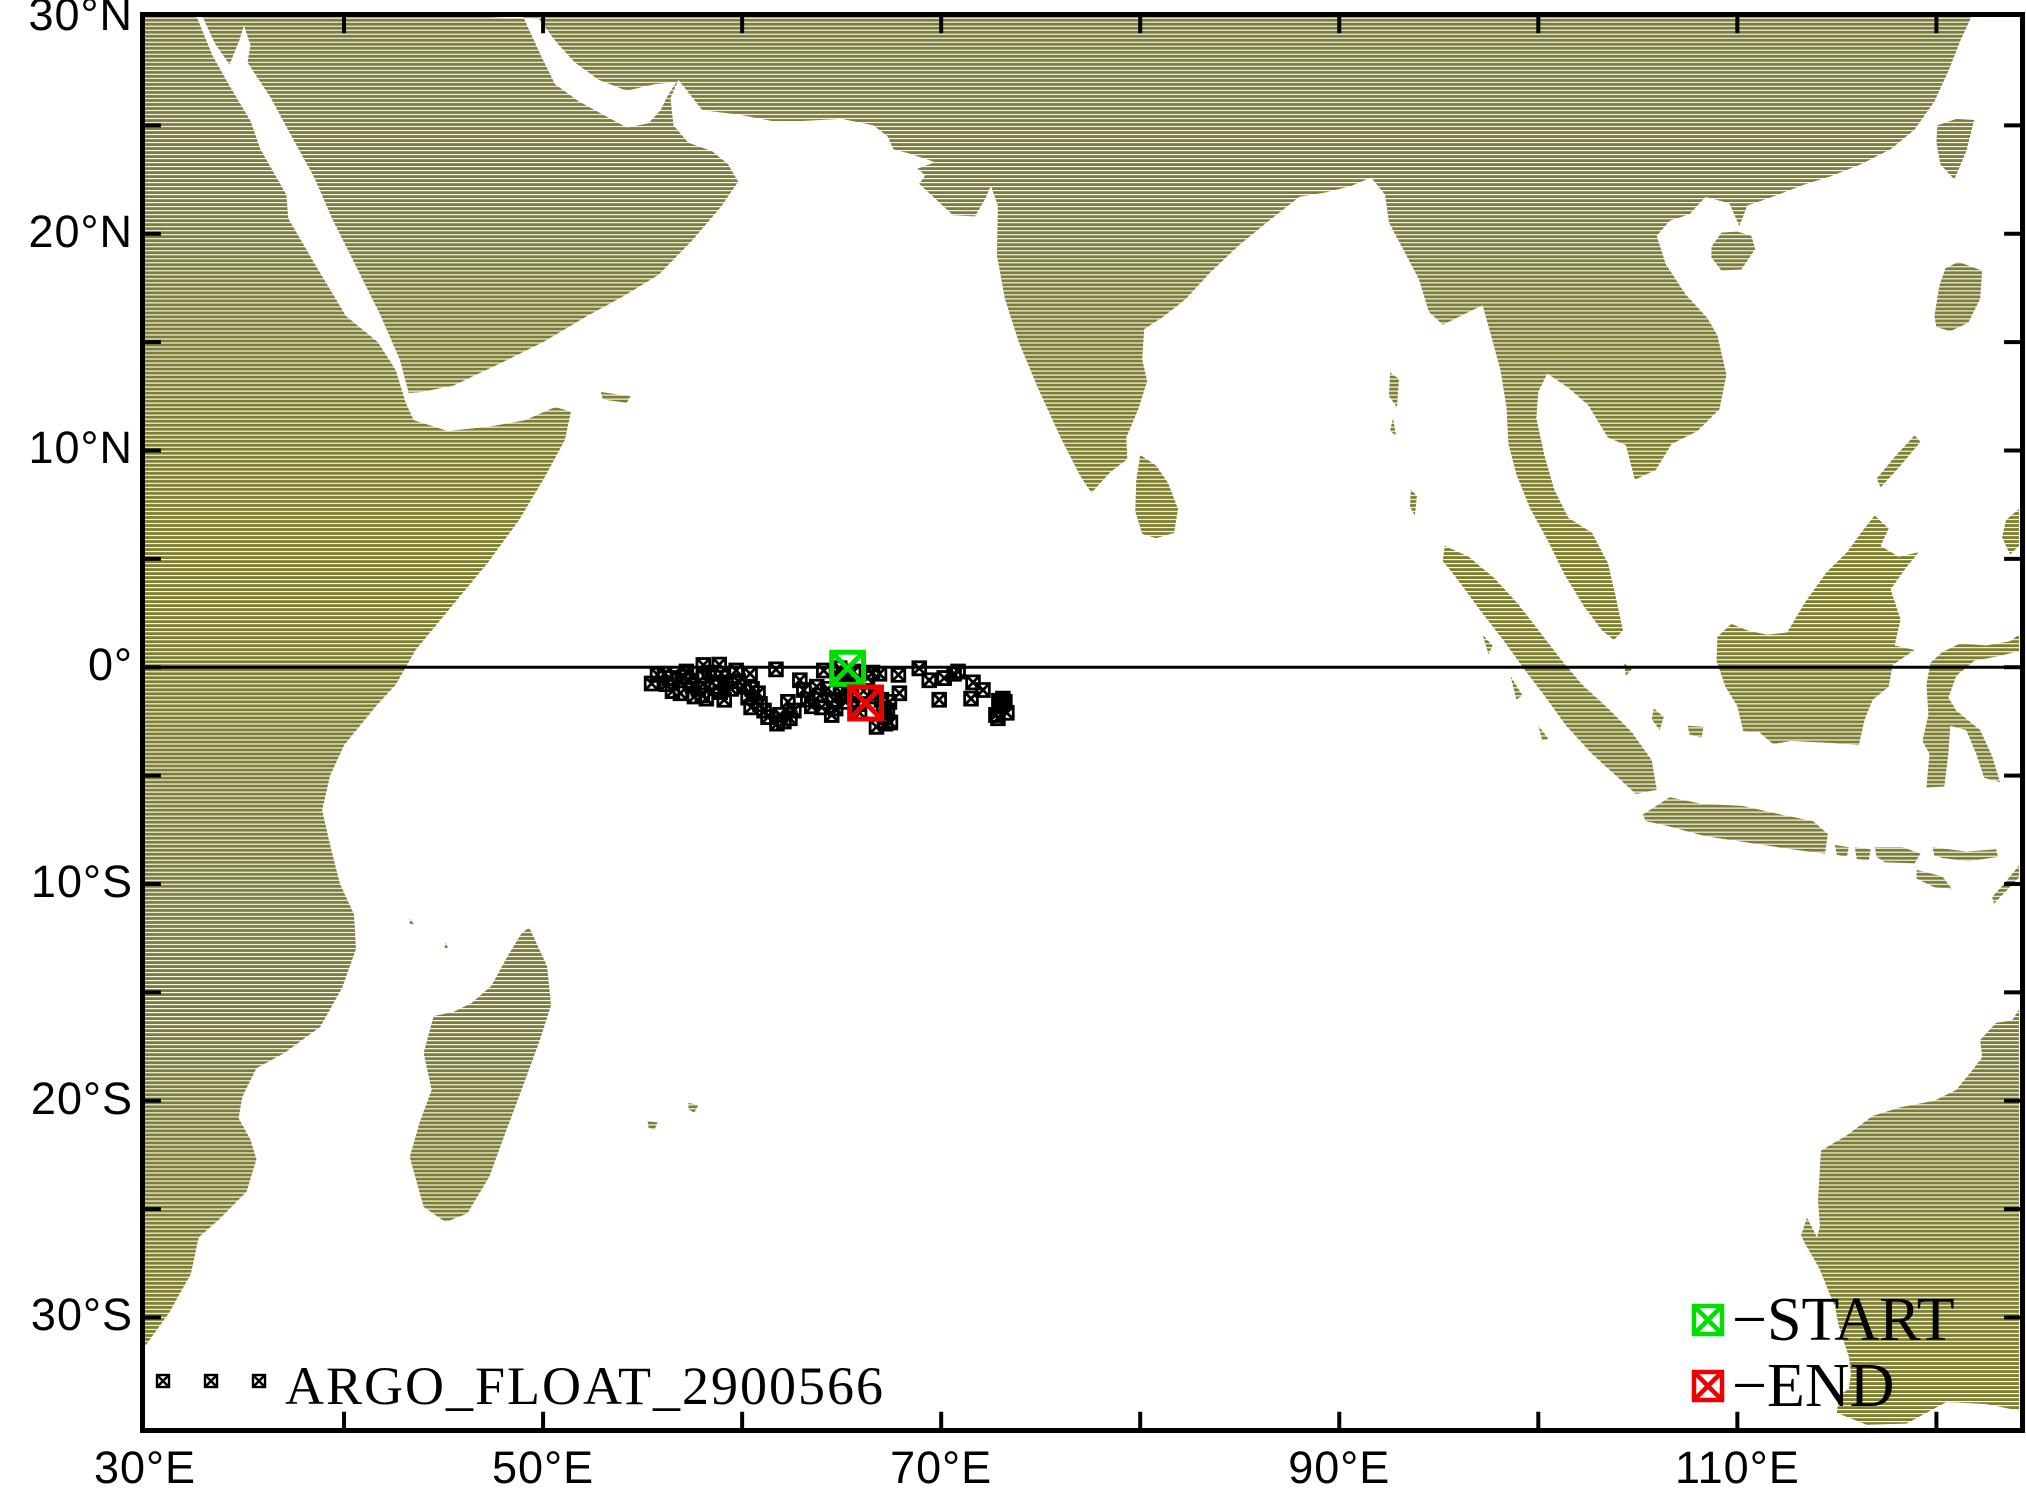 The width and height of the screenshot is (2026, 1494). What do you see at coordinates (1862, 854) in the screenshot?
I see `land-lombok` at bounding box center [1862, 854].